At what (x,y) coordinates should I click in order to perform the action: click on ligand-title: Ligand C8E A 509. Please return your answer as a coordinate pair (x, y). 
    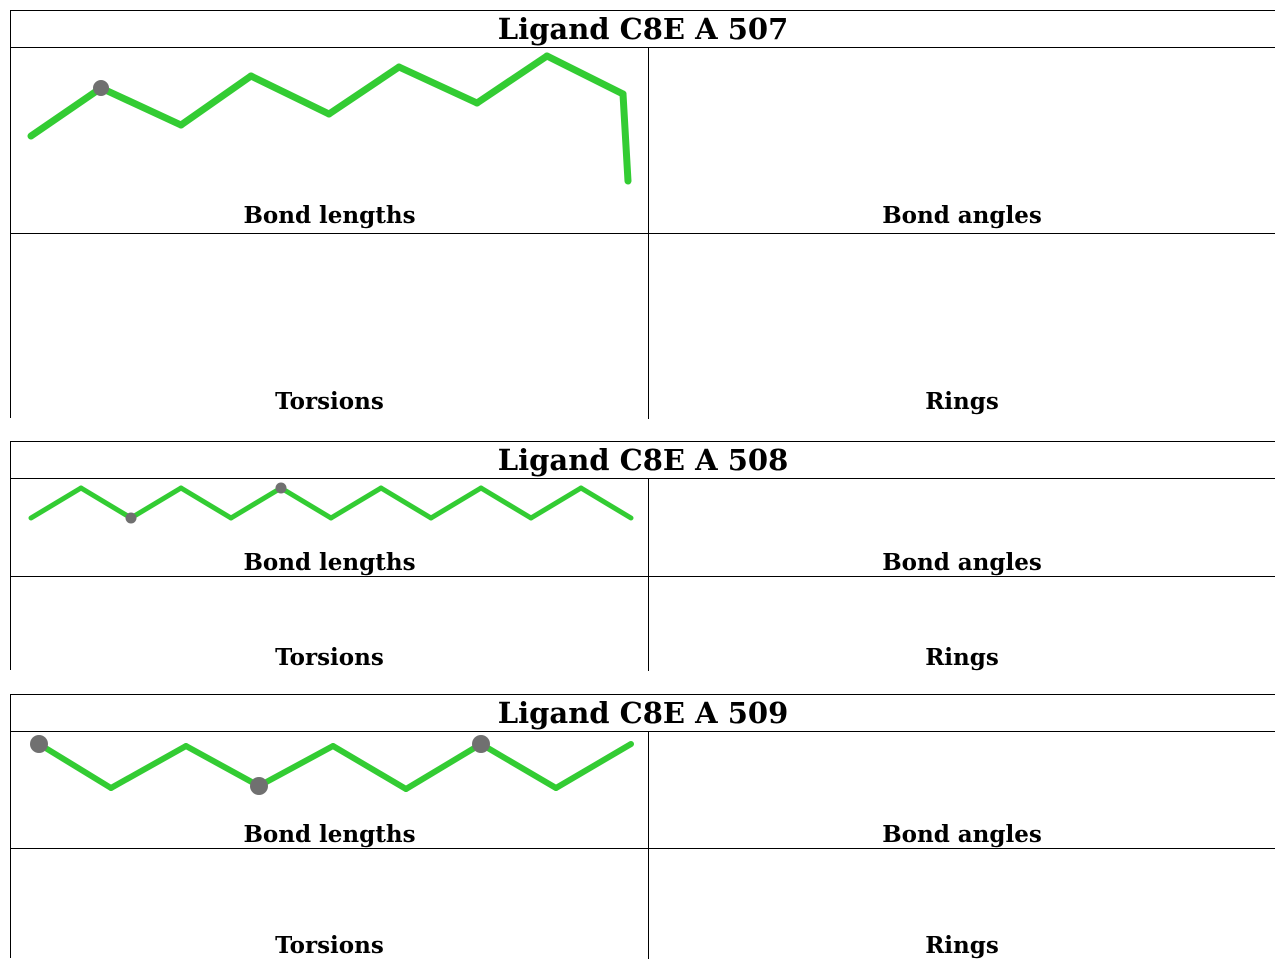
    Looking at the image, I should click on (643, 713).